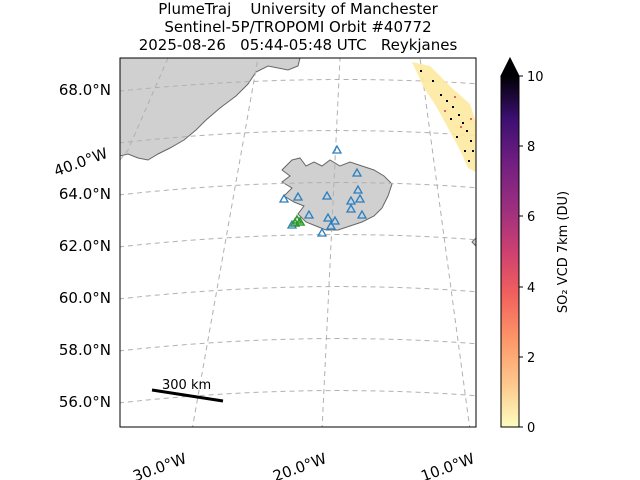 The height and width of the screenshot is (480, 640). What do you see at coordinates (299, 464) in the screenshot?
I see `lon-label: 20.0°W` at bounding box center [299, 464].